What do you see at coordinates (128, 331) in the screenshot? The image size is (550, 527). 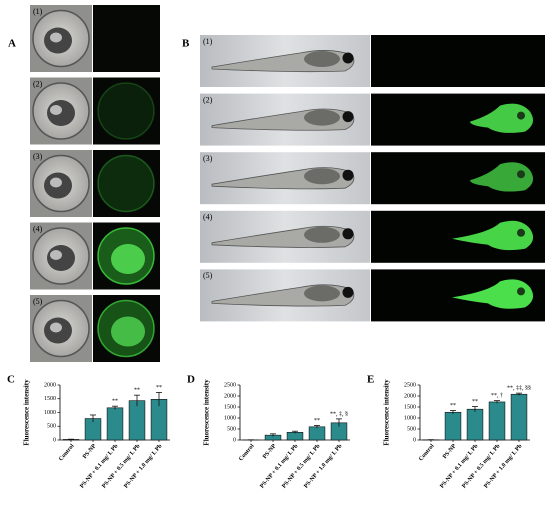 I see `fluorescence-yolk` at bounding box center [128, 331].